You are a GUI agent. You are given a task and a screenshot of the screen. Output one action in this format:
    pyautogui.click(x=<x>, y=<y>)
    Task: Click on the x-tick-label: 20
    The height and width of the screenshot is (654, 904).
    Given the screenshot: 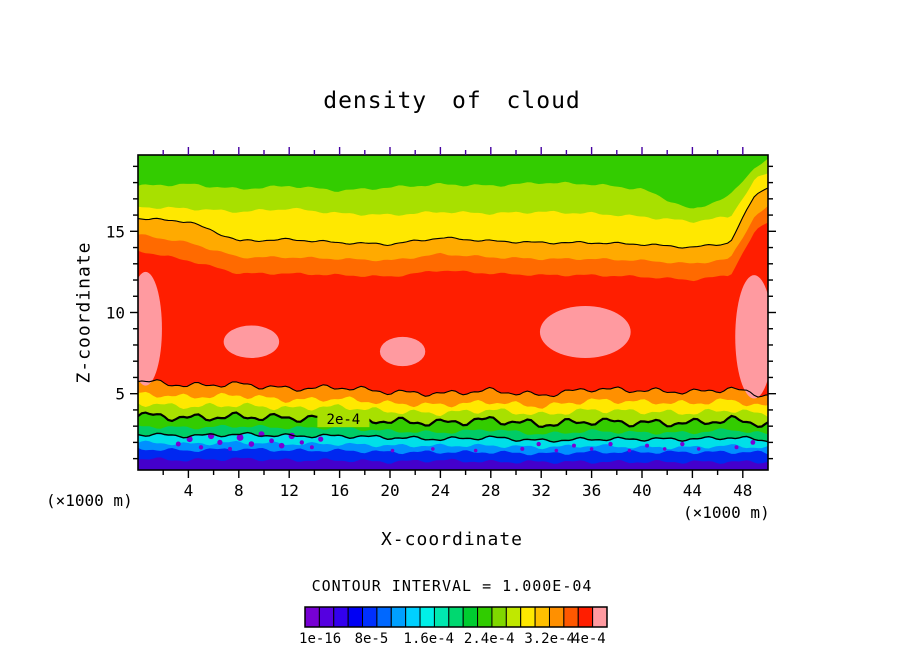 What is the action you would take?
    pyautogui.click(x=389, y=490)
    